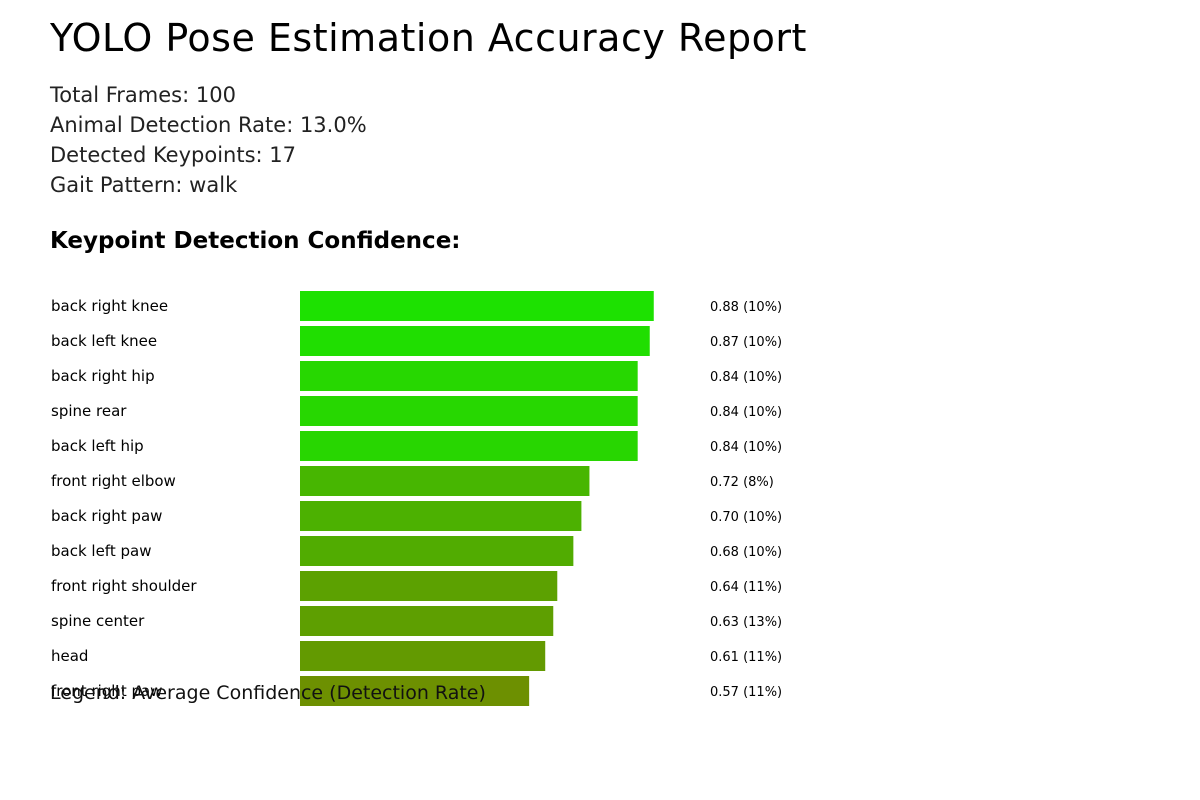  What do you see at coordinates (113, 481) in the screenshot?
I see `keypoint-label: front right elbow` at bounding box center [113, 481].